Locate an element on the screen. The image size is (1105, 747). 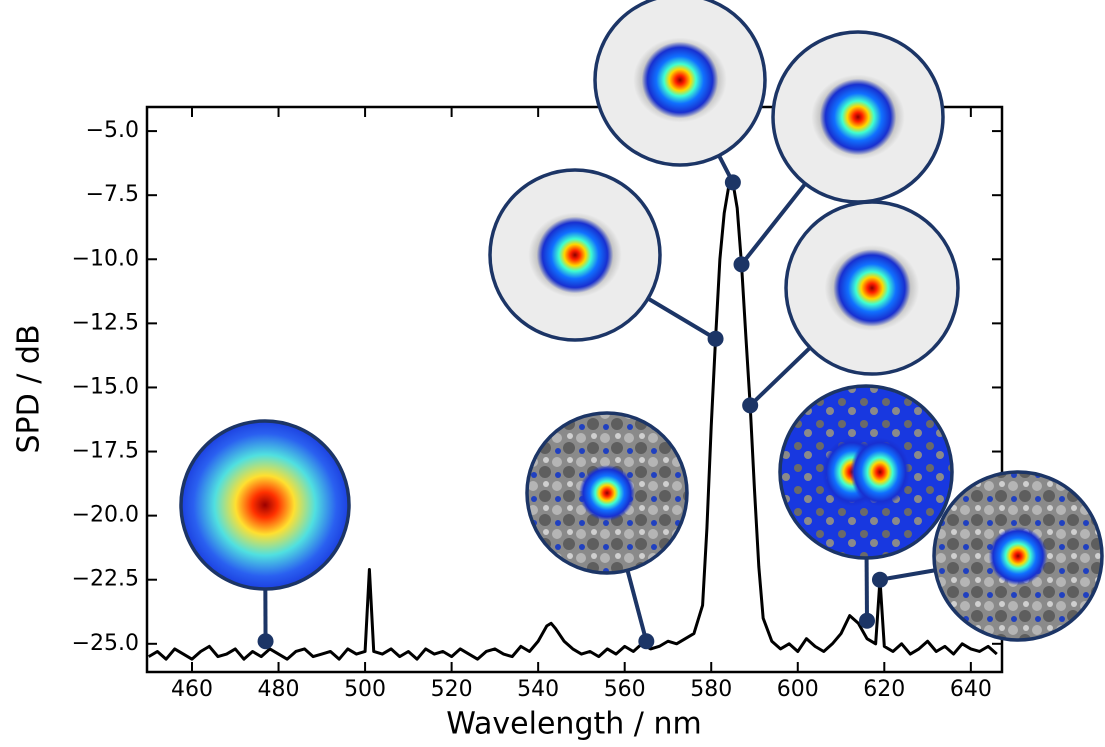
x-tick-label: 480 is located at coordinates (279, 689).